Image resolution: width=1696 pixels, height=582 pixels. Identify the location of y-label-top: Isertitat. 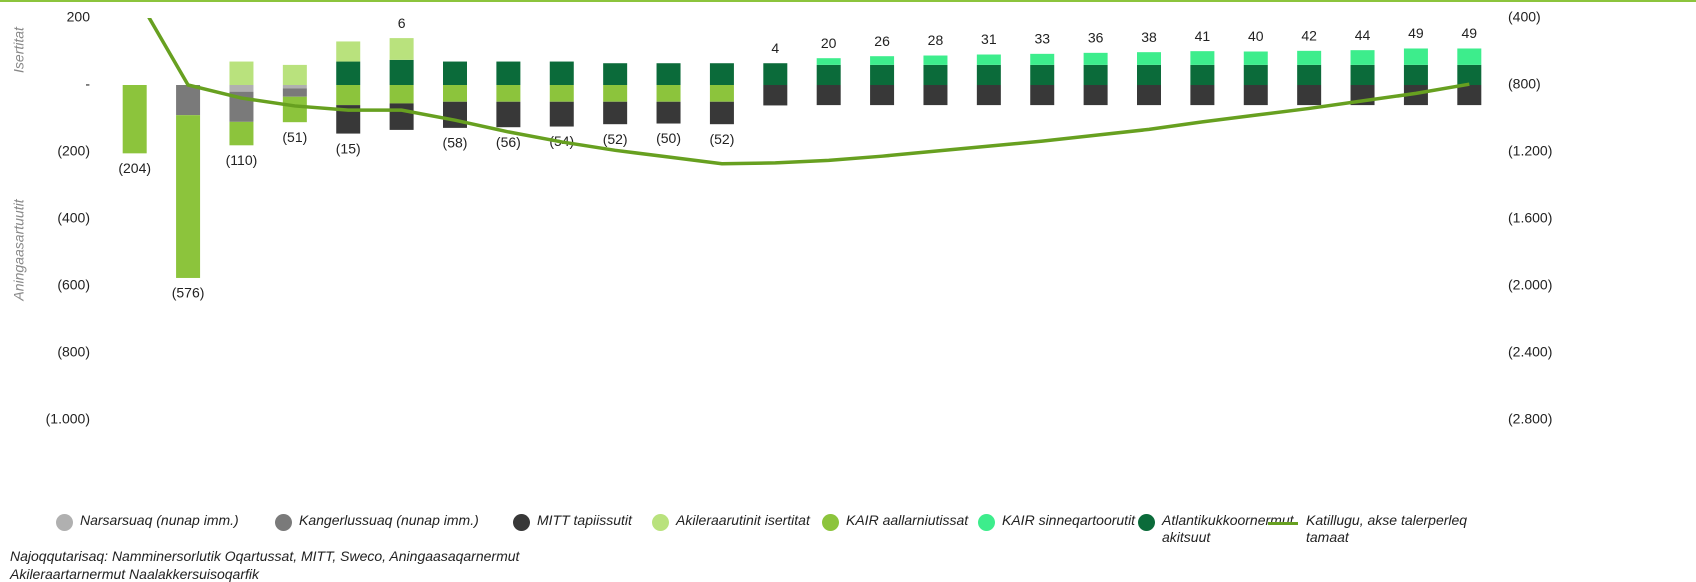
(19, 49).